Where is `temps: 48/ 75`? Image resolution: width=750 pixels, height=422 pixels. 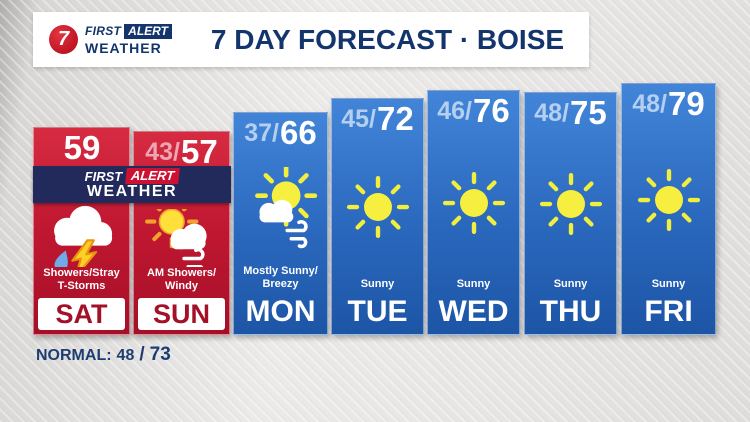 temps: 48/ 75 is located at coordinates (570, 112).